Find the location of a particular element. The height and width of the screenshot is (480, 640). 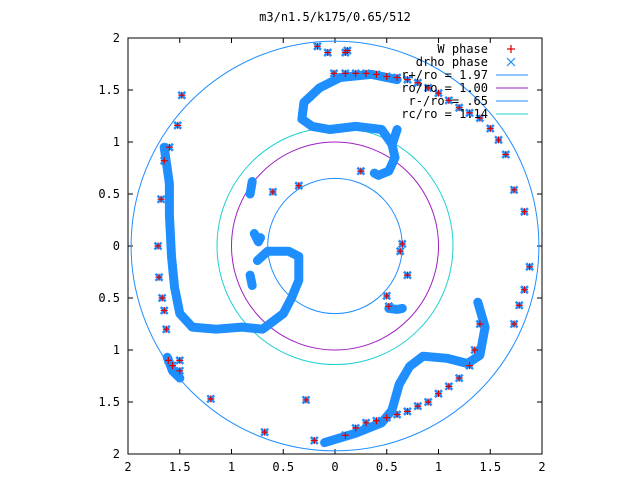

legend-label: drho phase is located at coordinates (452, 62).